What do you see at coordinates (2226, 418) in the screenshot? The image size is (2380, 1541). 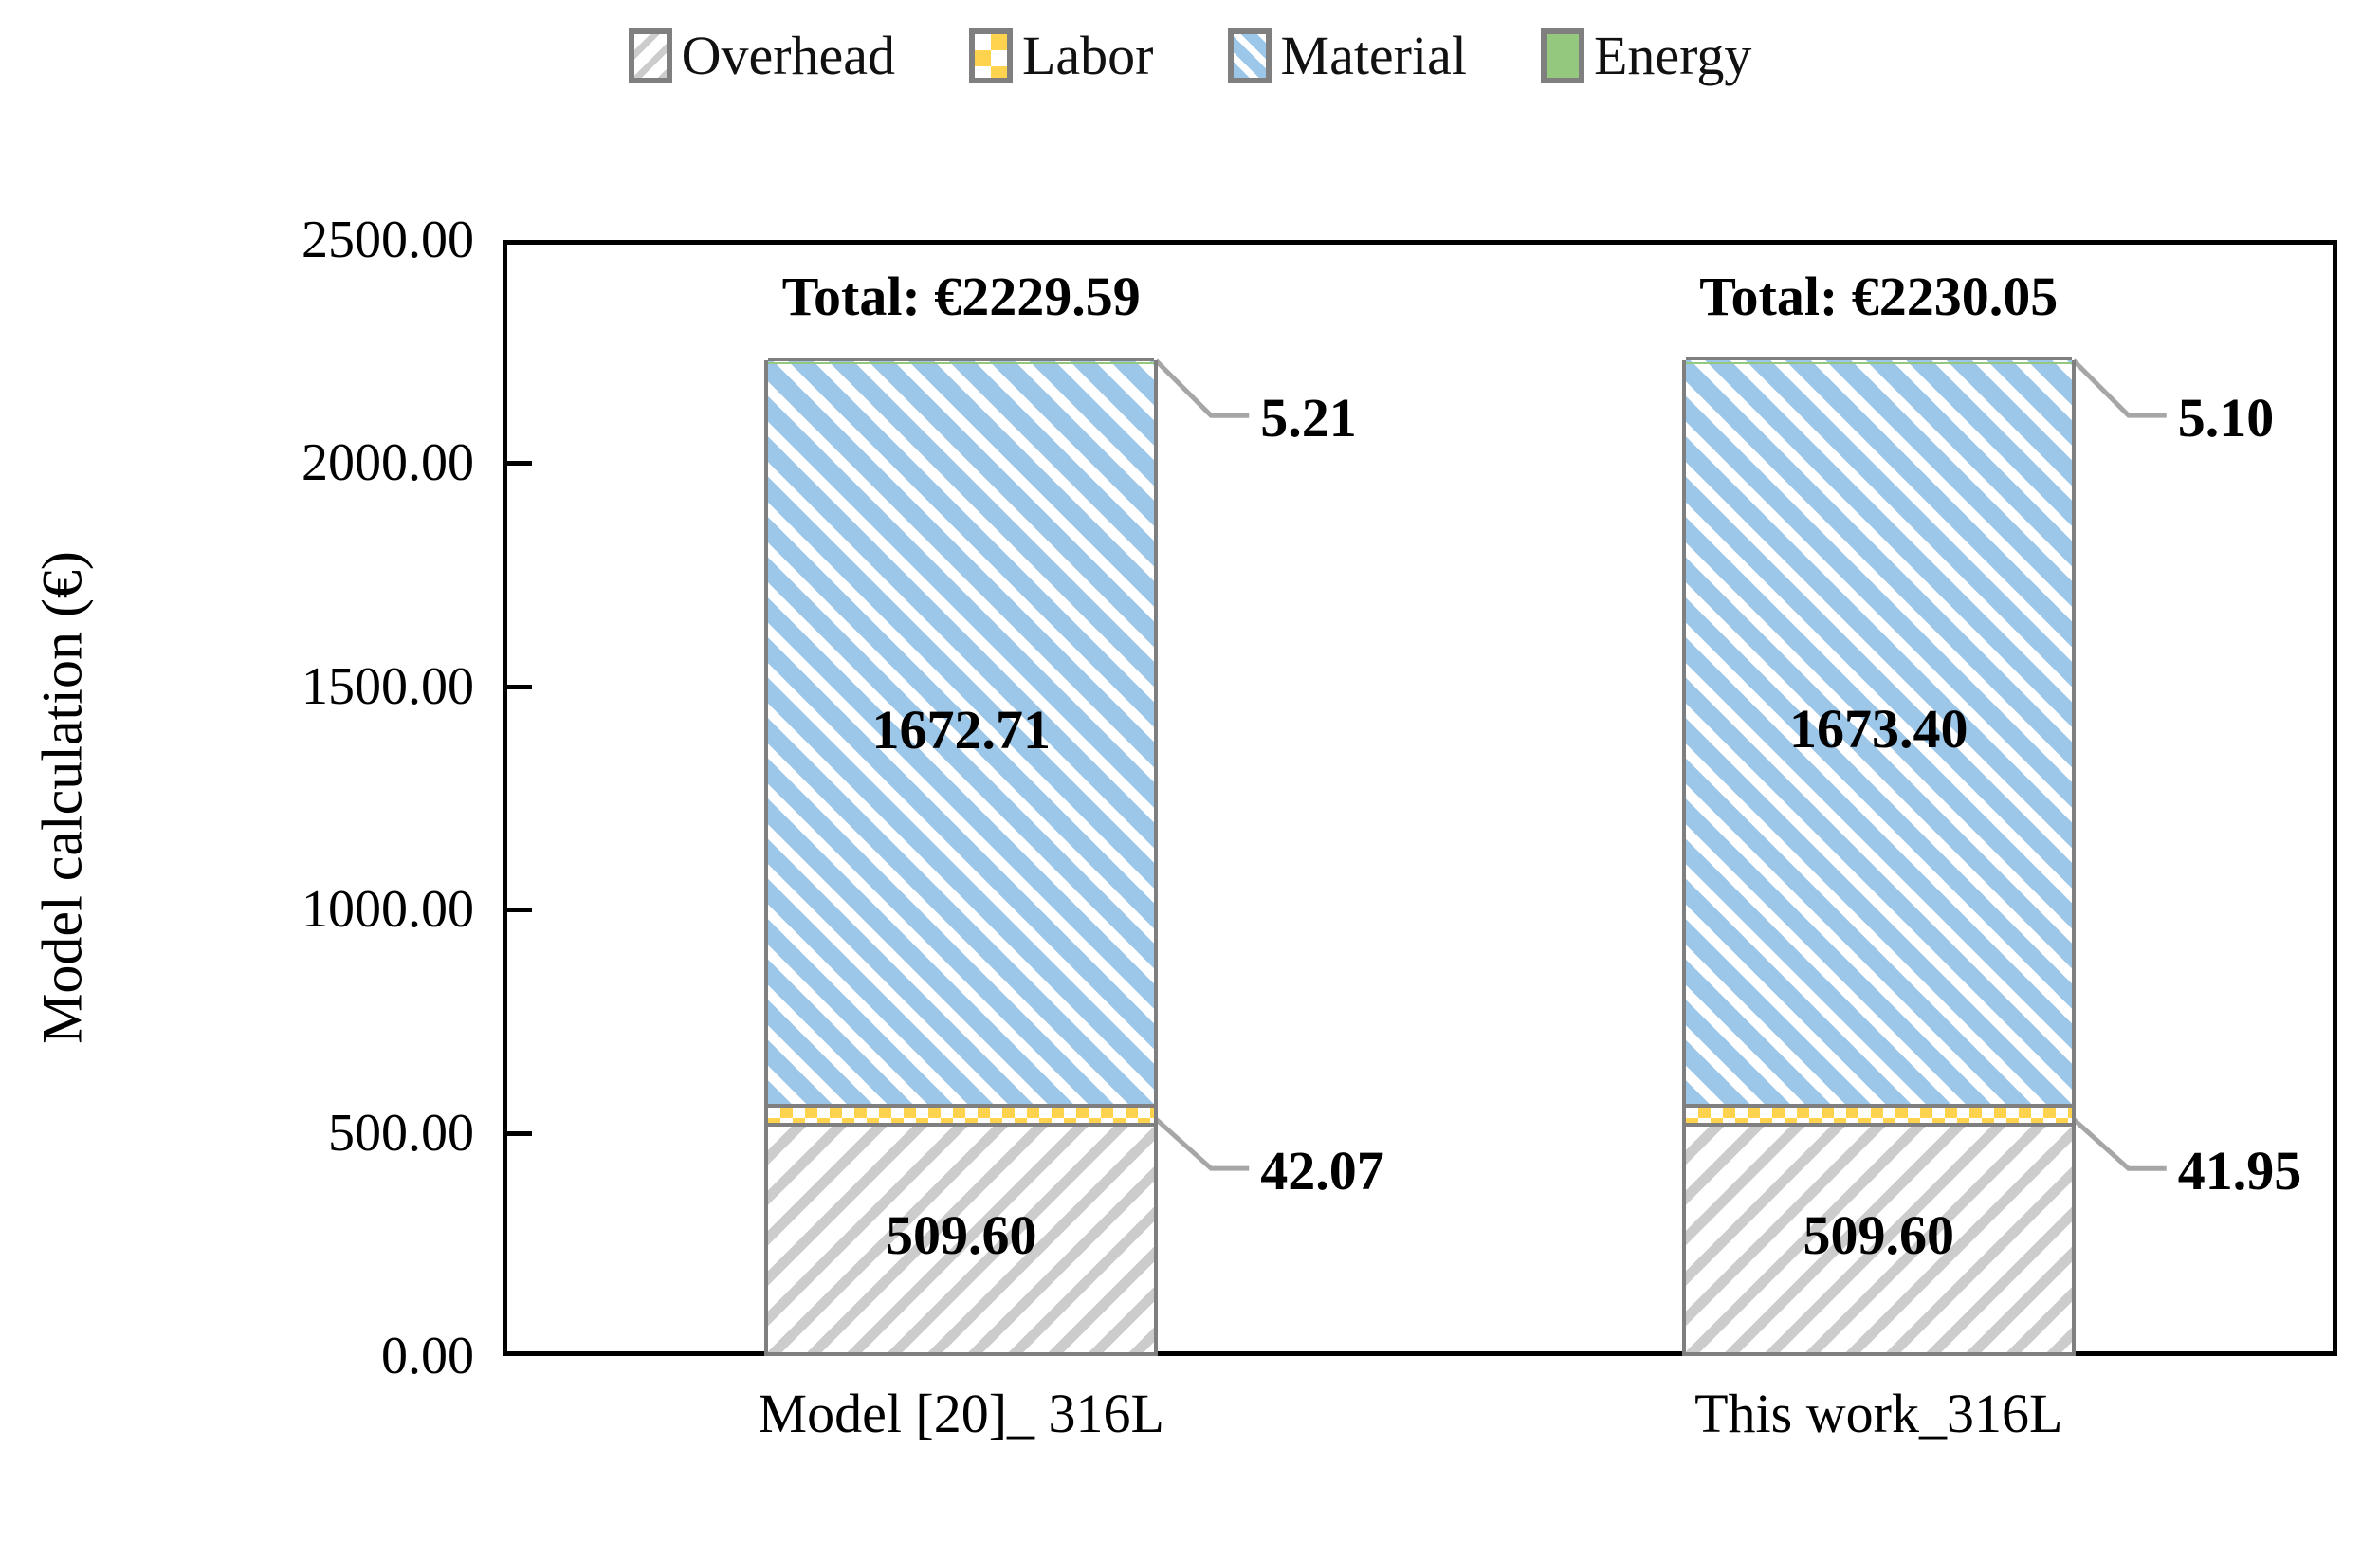 I see `bar-1-callout-label-energy: 5.10` at bounding box center [2226, 418].